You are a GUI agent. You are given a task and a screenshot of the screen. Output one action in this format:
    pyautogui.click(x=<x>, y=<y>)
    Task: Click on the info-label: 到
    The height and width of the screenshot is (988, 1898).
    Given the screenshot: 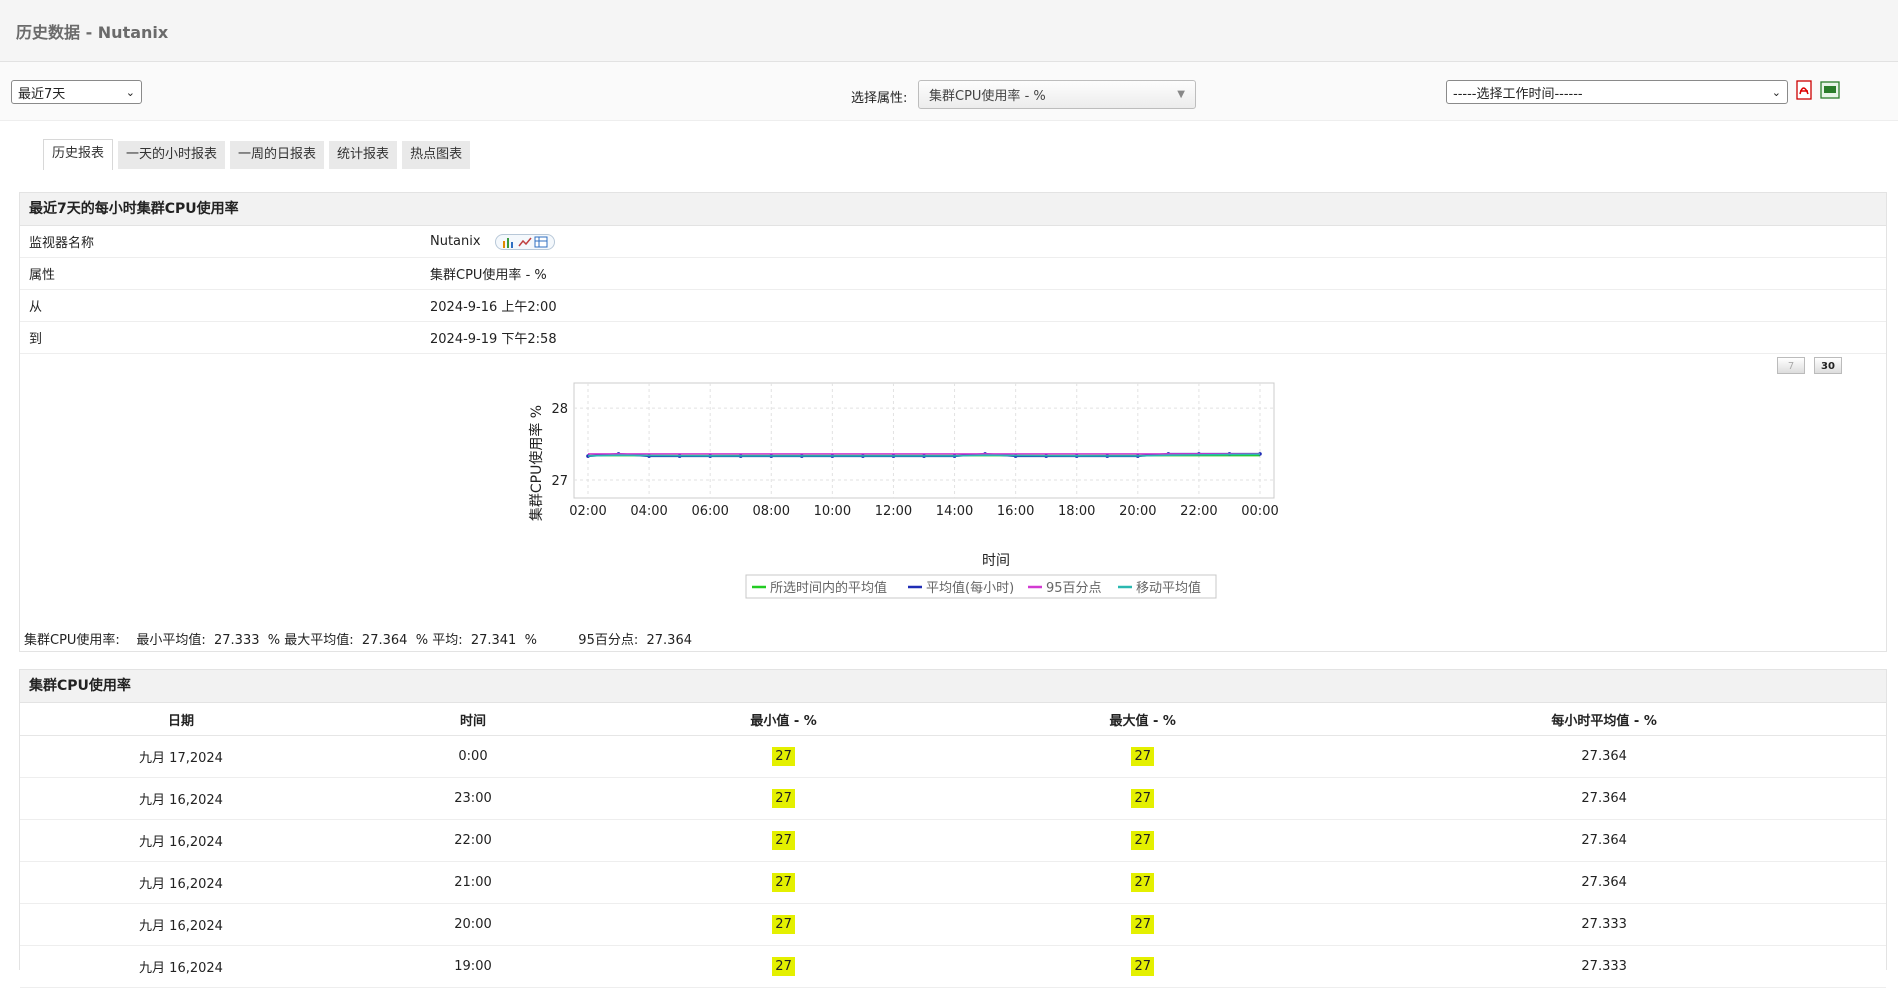 What is the action you would take?
    pyautogui.click(x=36, y=339)
    